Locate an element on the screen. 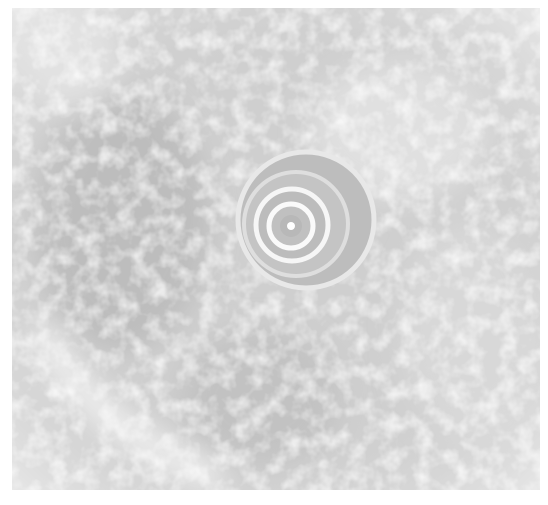 The image size is (548, 505). catheter-rings is located at coordinates (306, 220).